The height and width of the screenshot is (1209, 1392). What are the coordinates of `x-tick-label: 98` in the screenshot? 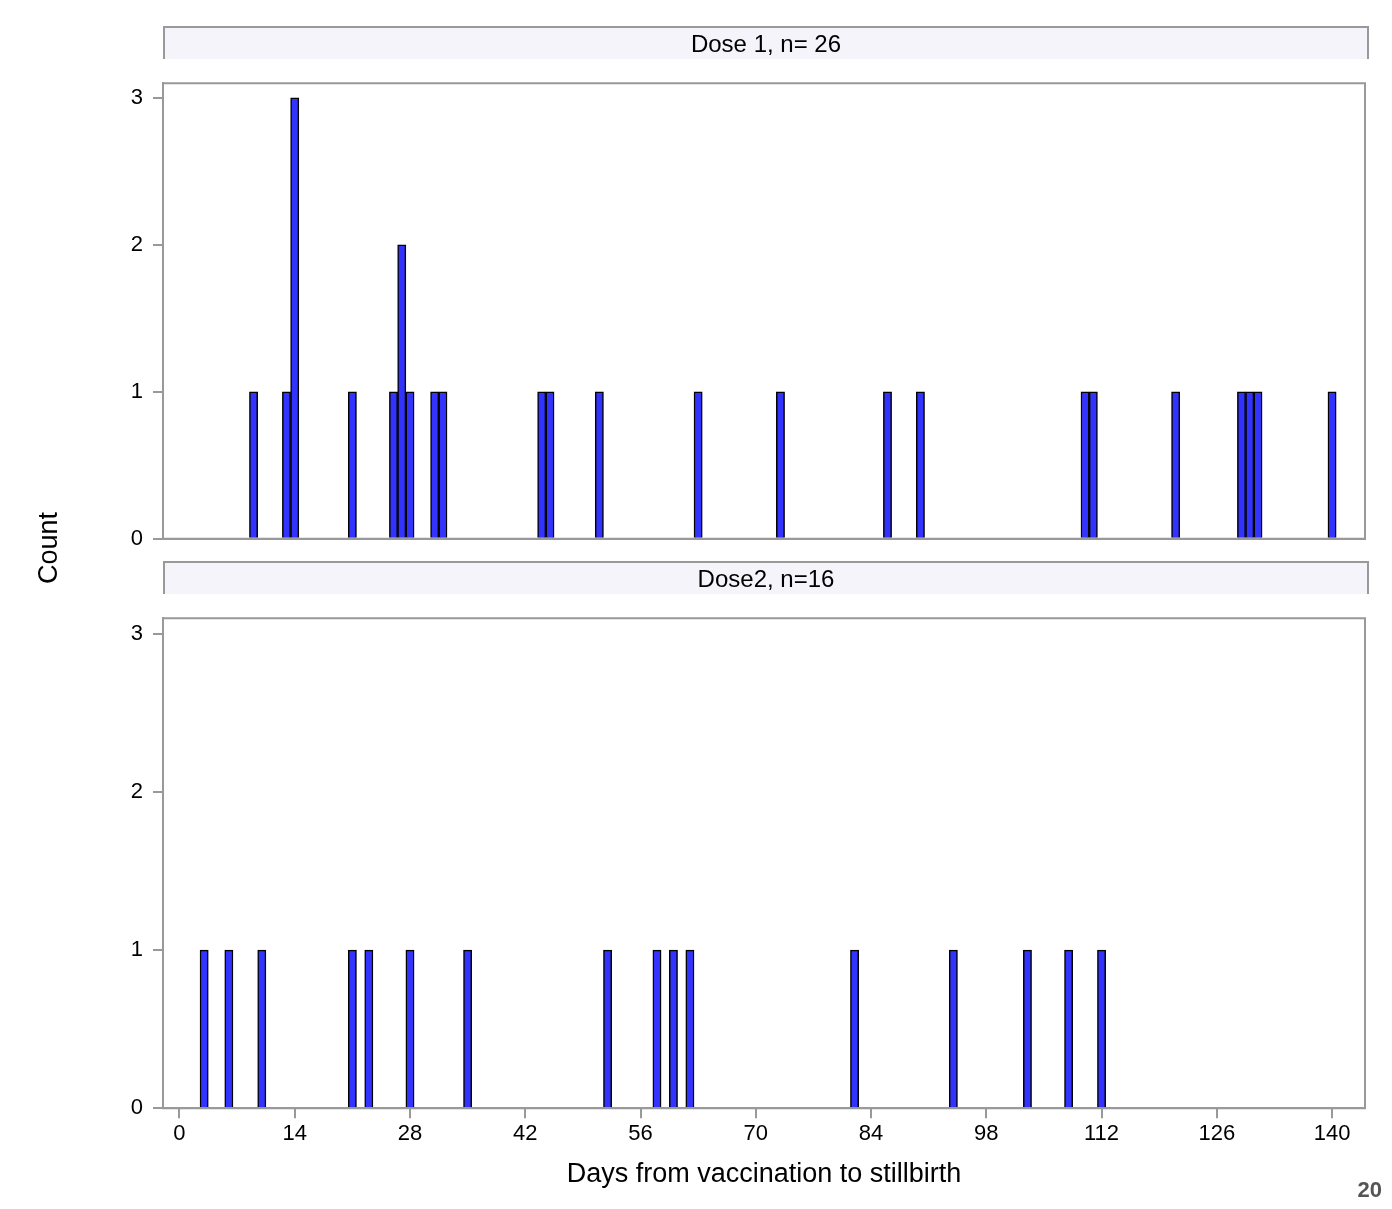 It's located at (986, 1133).